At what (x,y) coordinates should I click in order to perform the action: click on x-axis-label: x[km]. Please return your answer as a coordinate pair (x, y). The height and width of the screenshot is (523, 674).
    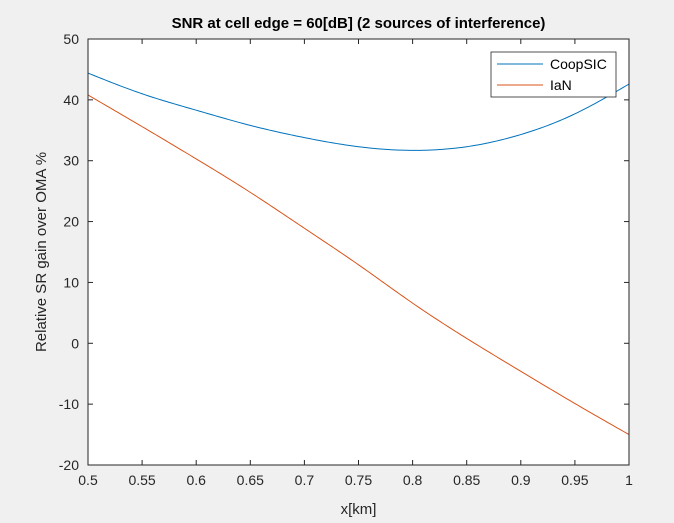
    Looking at the image, I should click on (359, 509).